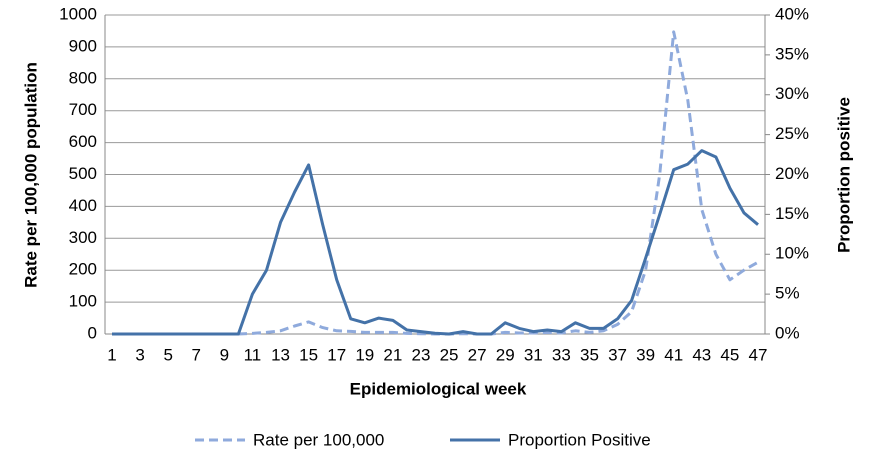 The image size is (870, 459). What do you see at coordinates (787, 332) in the screenshot?
I see `y2-tick-label: 0%` at bounding box center [787, 332].